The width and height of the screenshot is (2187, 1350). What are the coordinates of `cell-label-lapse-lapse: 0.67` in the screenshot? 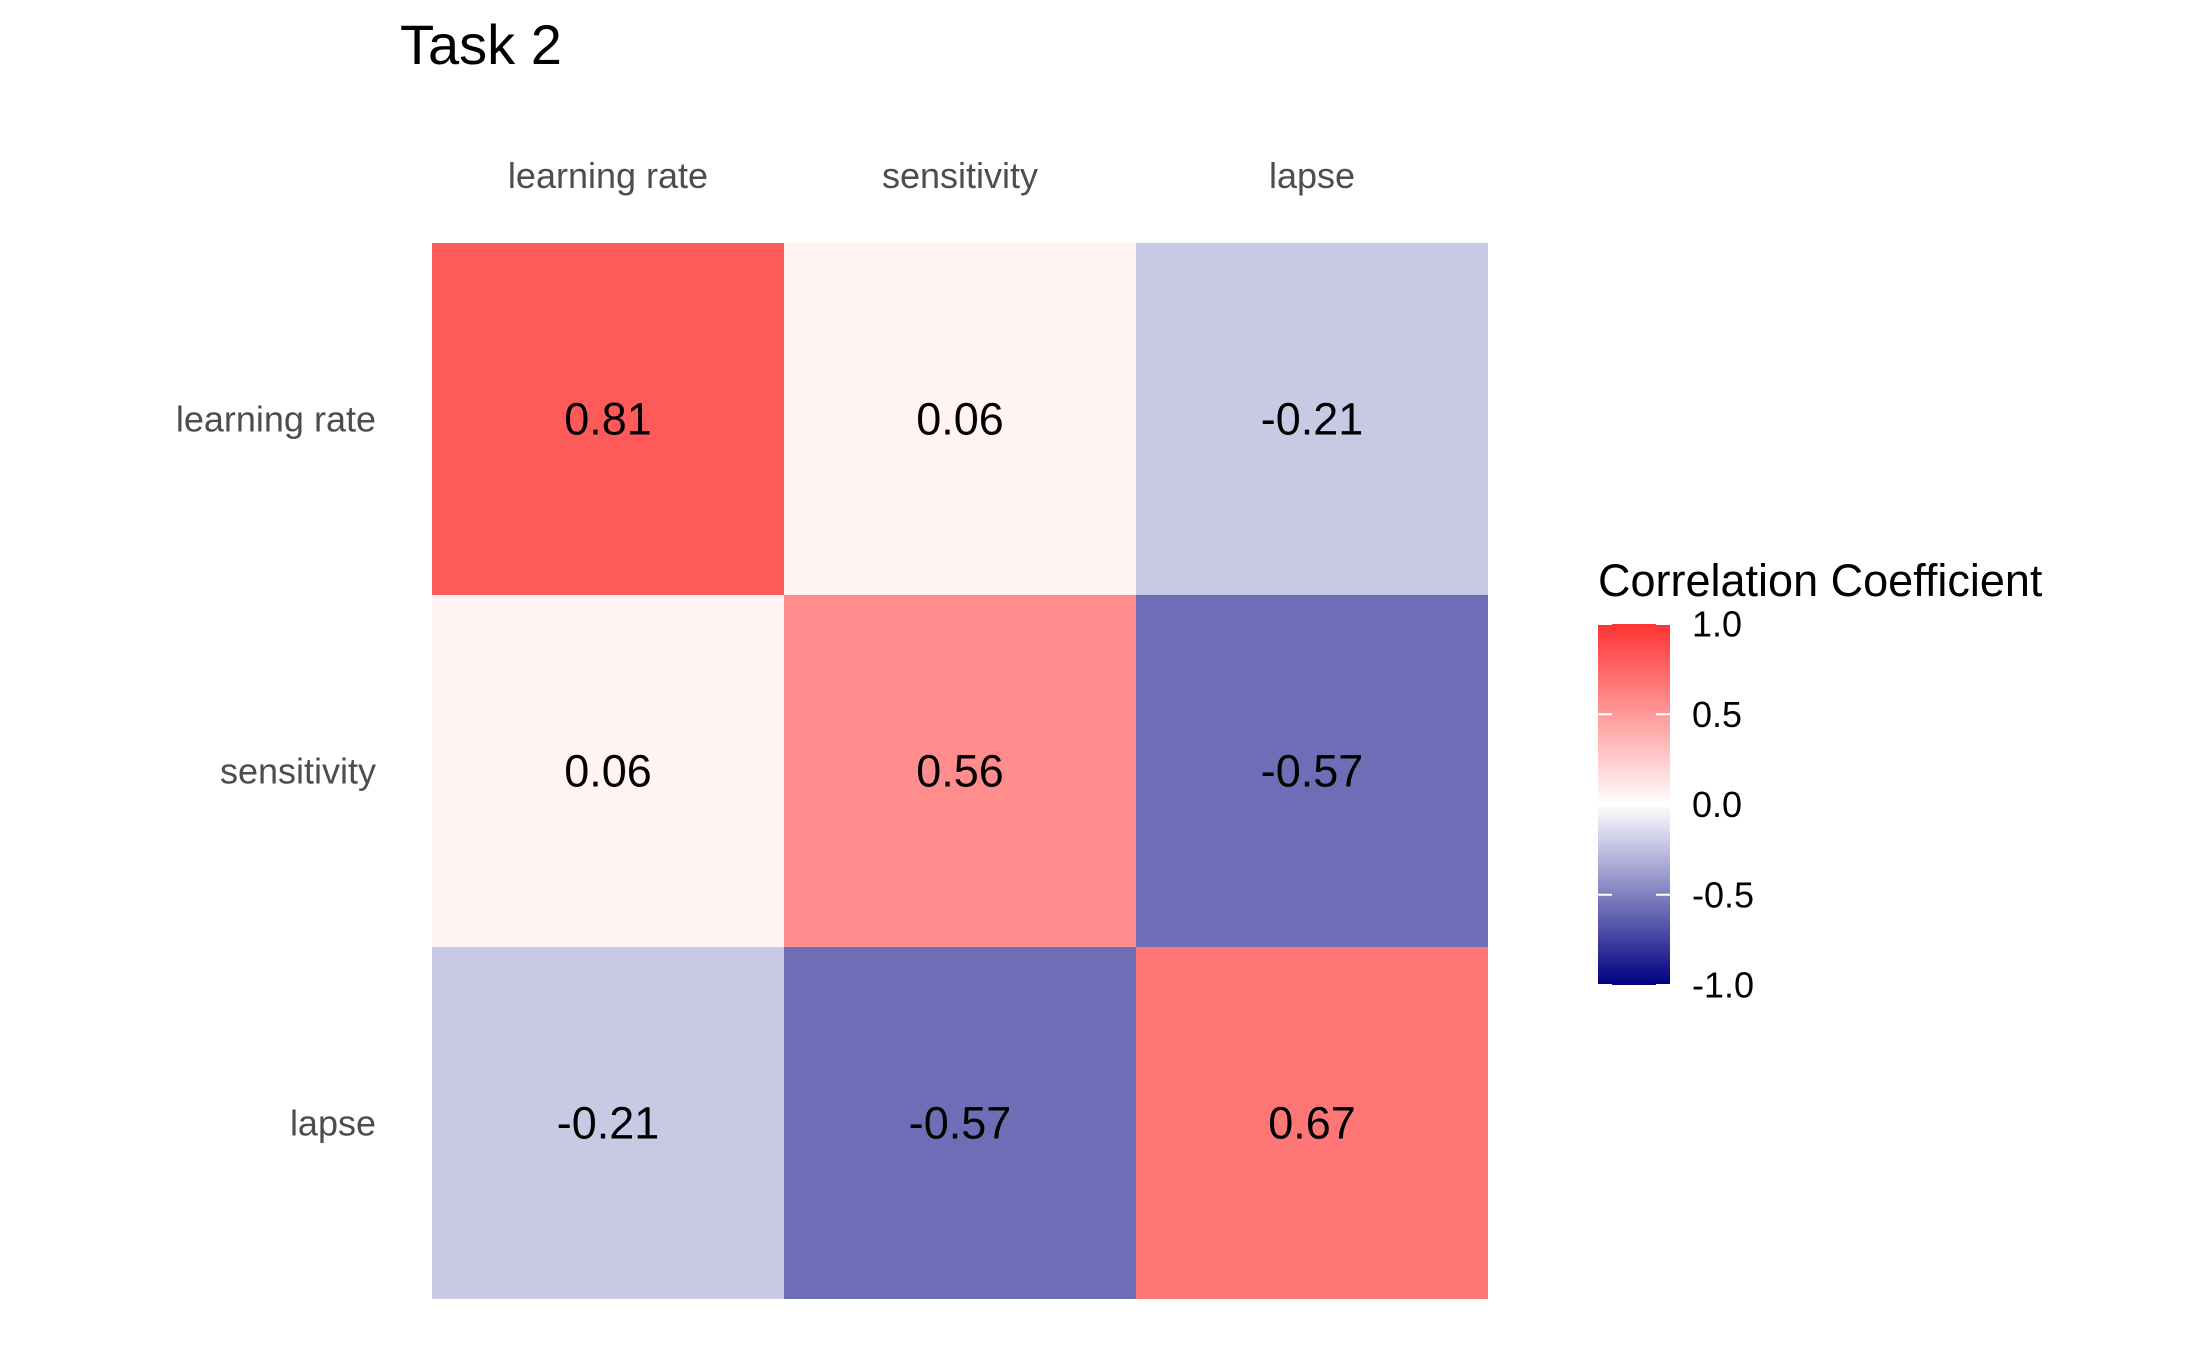 It's located at (1312, 1123).